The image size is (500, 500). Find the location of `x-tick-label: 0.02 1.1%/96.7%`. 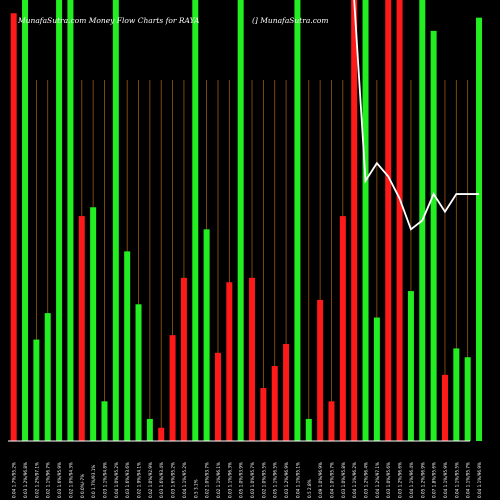

x-tick-label: 0.02 1.1%/96.7% is located at coordinates (48, 480).